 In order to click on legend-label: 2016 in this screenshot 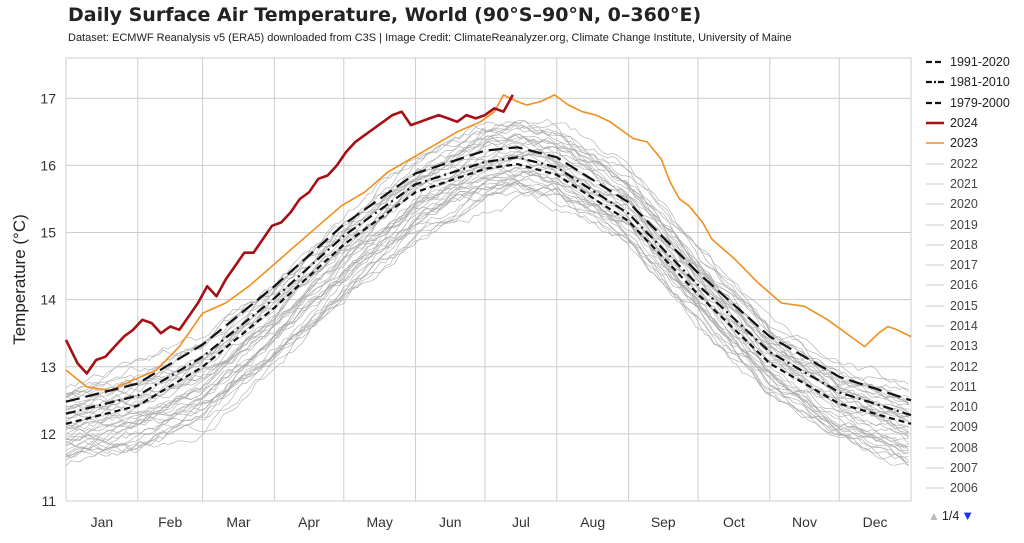, I will do `click(964, 285)`.